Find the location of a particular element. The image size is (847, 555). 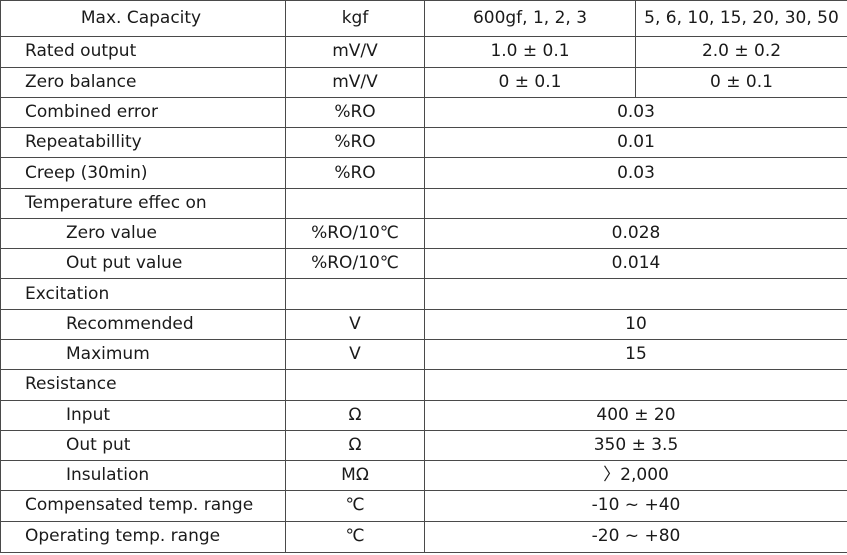

table-row: Repeatabillity %RO 0.01 is located at coordinates (423, 143).